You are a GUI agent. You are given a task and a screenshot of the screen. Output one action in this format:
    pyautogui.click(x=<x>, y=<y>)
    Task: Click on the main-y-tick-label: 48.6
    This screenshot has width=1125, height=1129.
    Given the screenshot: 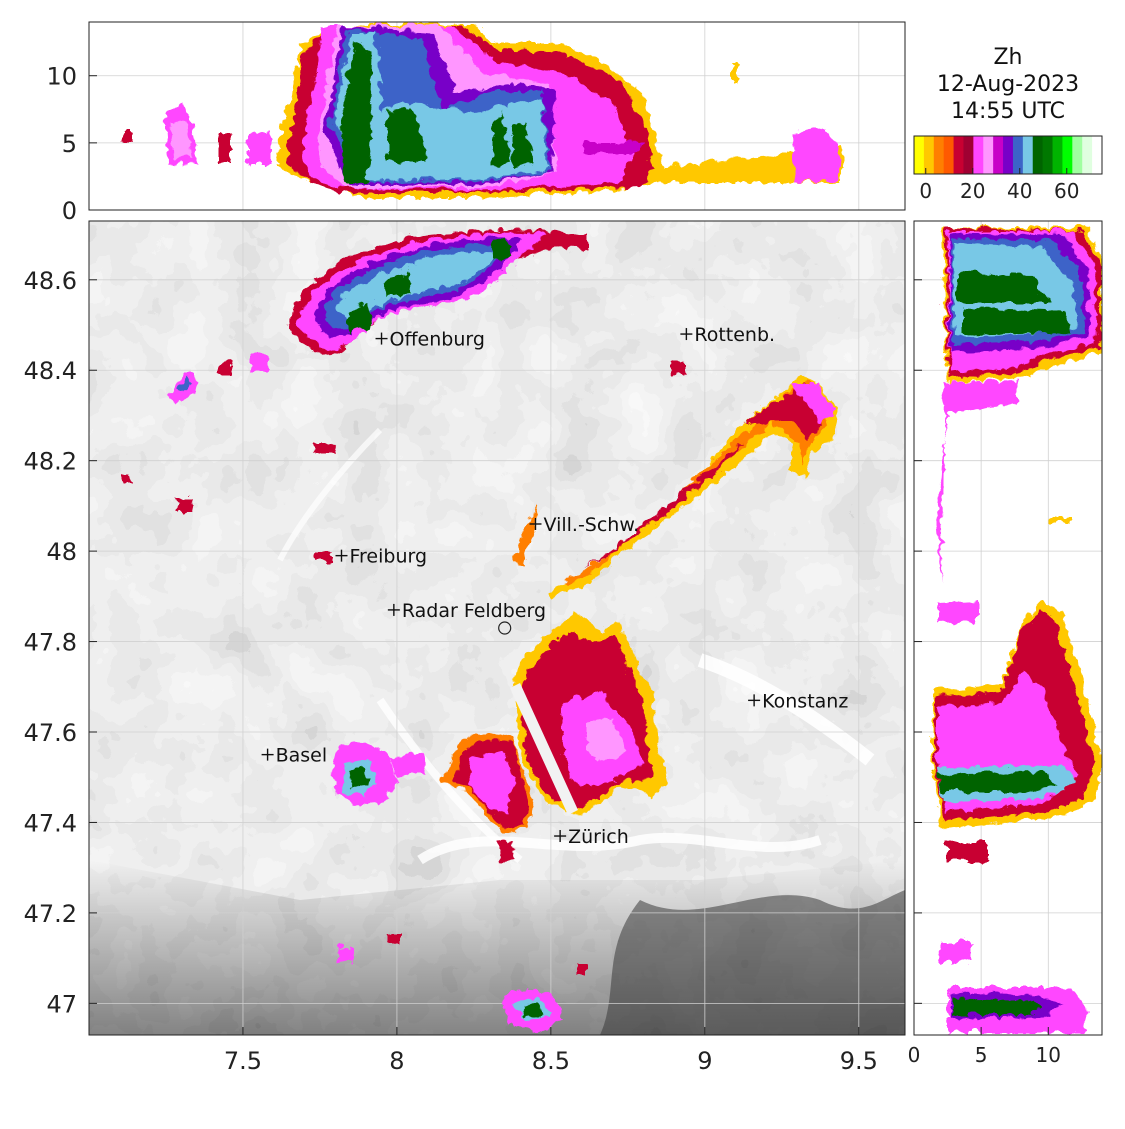 What is the action you would take?
    pyautogui.click(x=50, y=281)
    